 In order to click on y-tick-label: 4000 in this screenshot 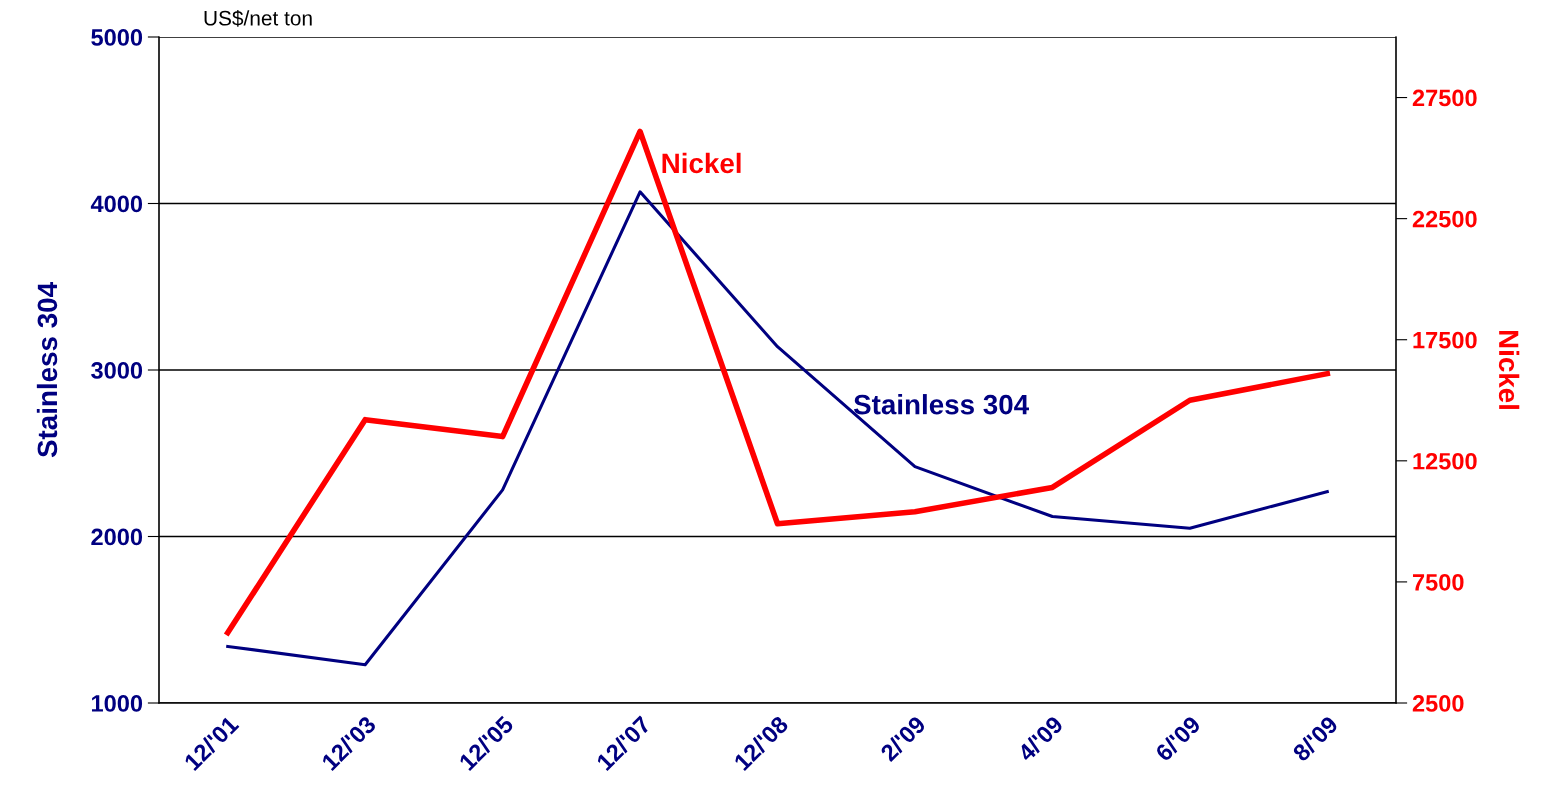, I will do `click(116, 204)`.